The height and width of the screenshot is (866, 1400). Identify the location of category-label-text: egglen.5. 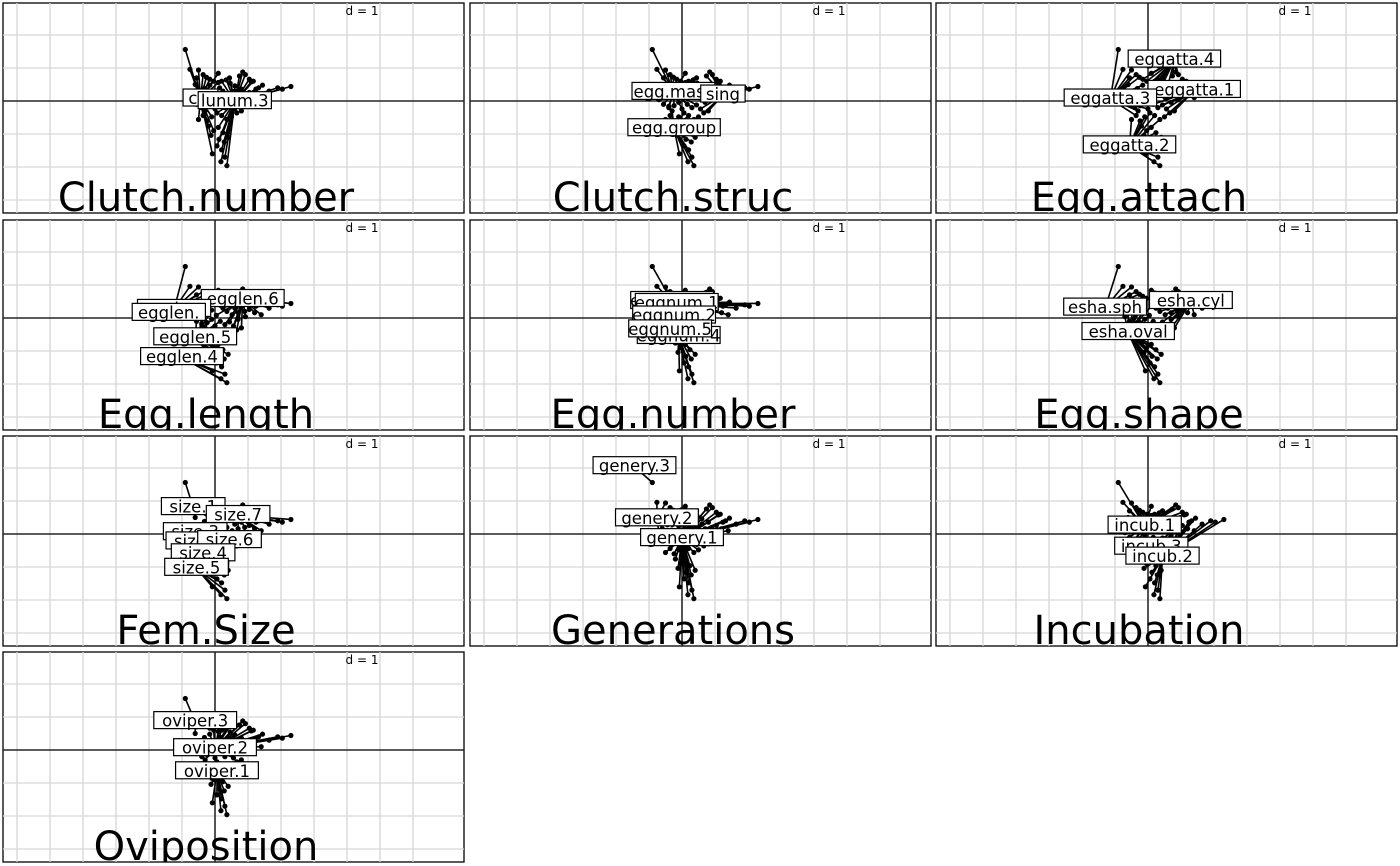
(195, 337).